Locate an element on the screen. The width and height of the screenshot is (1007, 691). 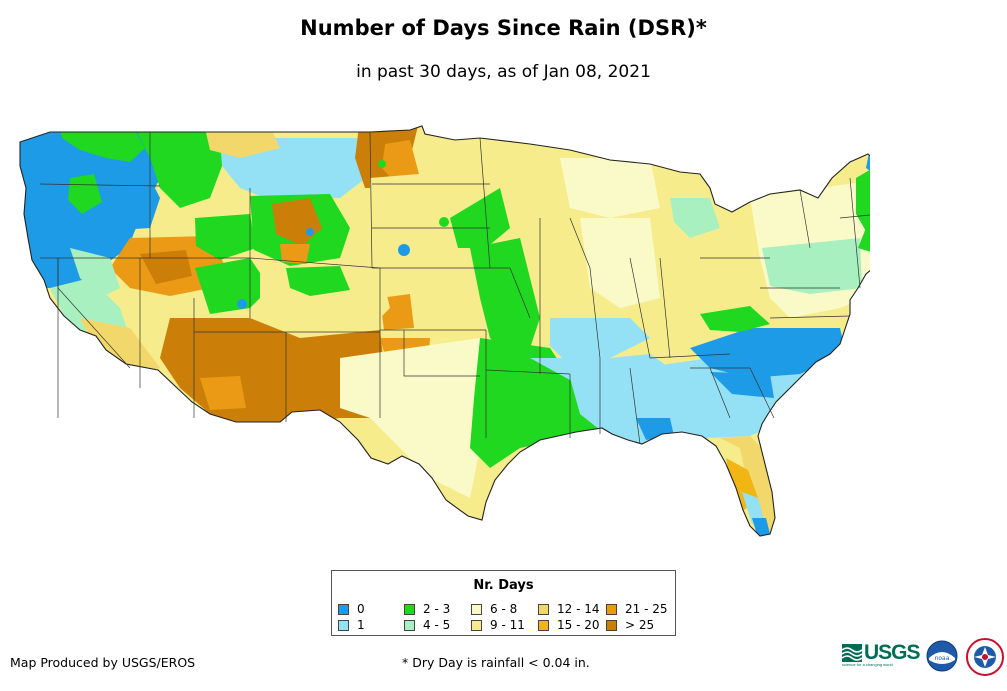
legend-label: 9 - 11 is located at coordinates (507, 625).